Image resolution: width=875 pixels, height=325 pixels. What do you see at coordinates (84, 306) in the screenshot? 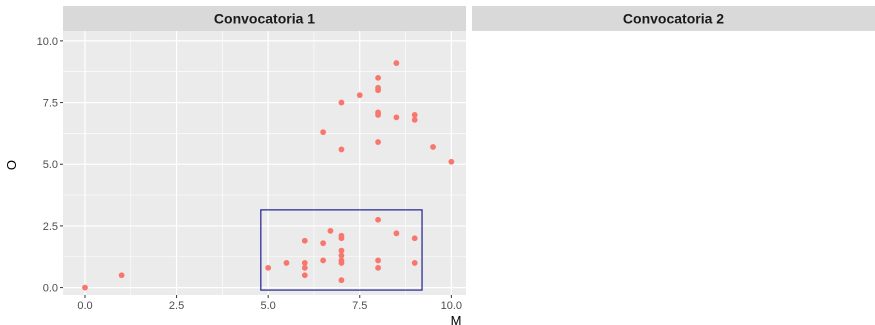
I see `x-tick-label: 0.0` at bounding box center [84, 306].